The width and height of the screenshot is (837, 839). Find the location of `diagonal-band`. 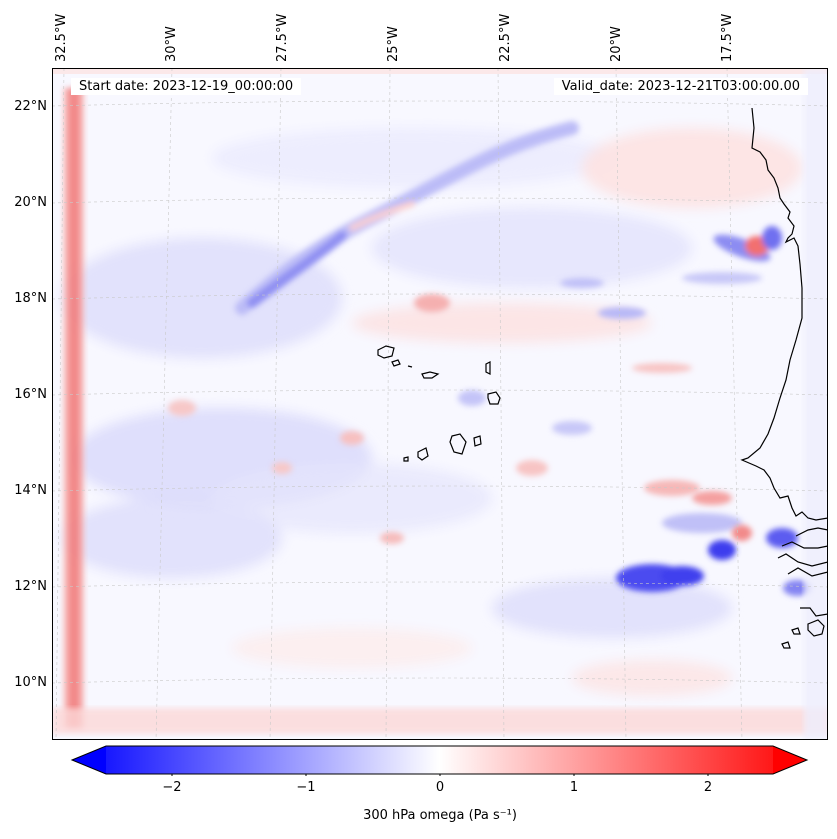

diagonal-band is located at coordinates (407, 218).